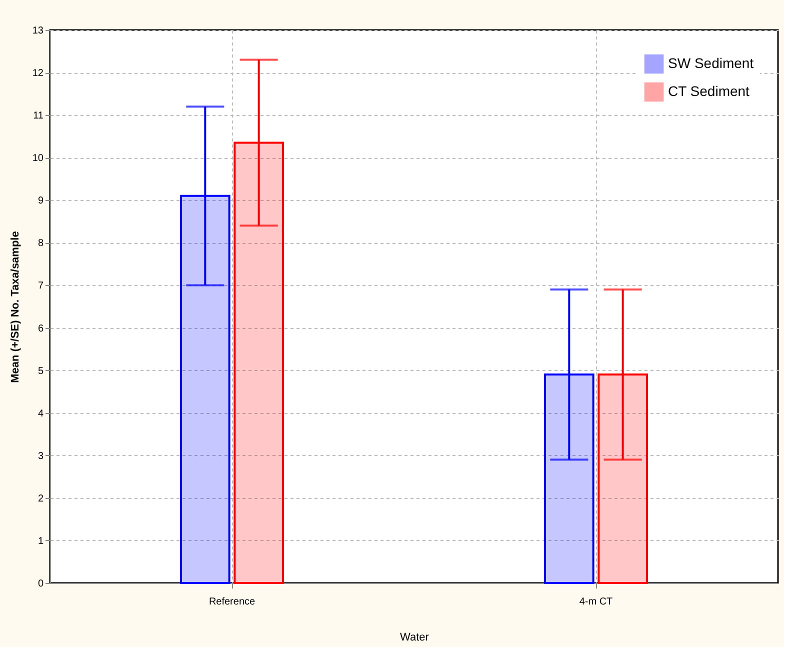  Describe the element at coordinates (38, 31) in the screenshot. I see `y-tick-label: 13` at that location.